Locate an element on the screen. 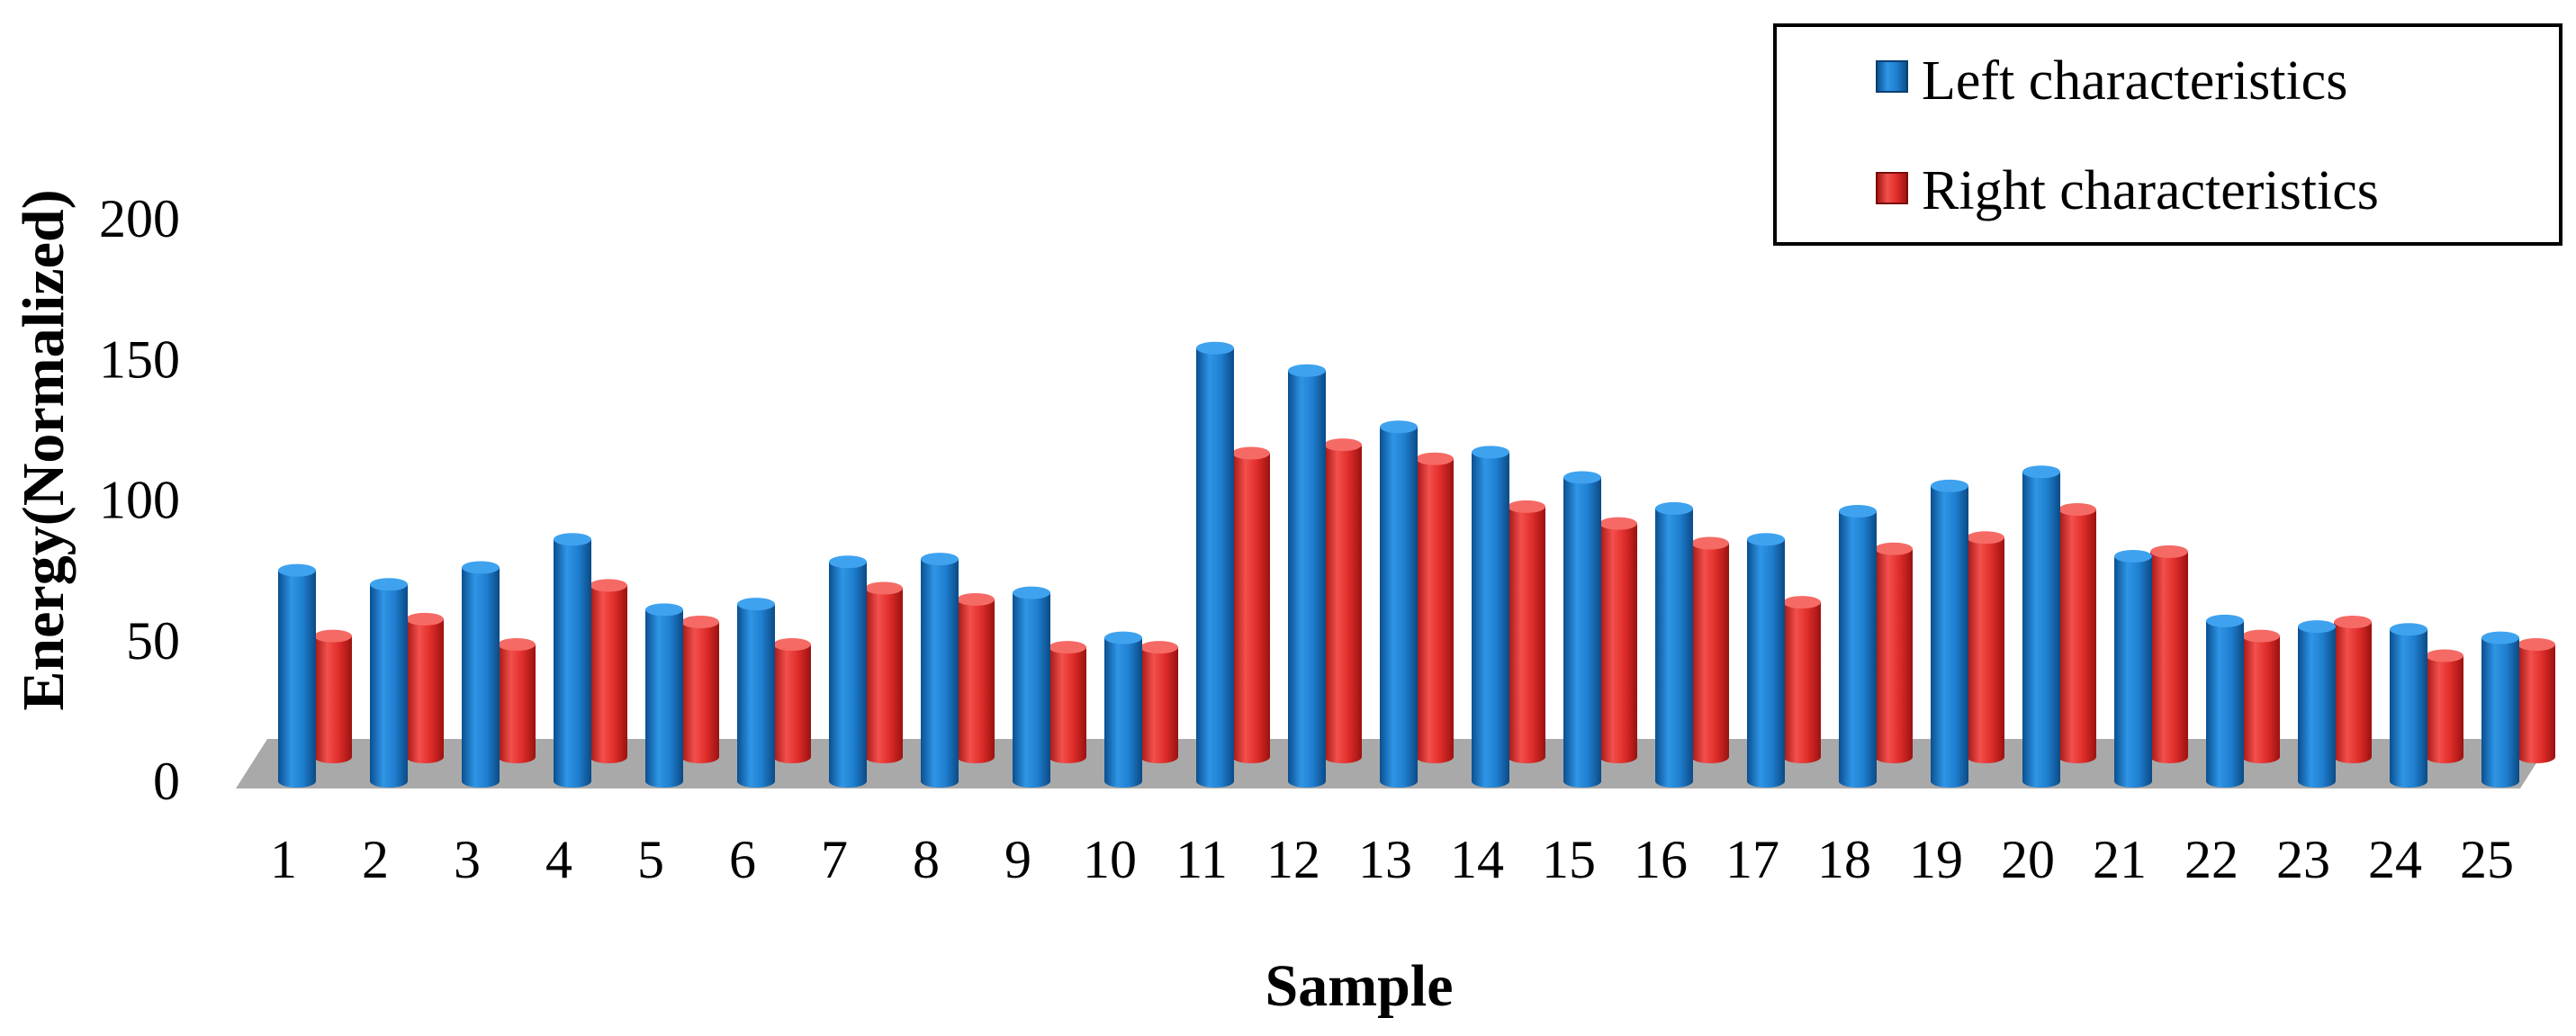 The image size is (2576, 1036). legend-label-left: Left characteristics is located at coordinates (2134, 81).